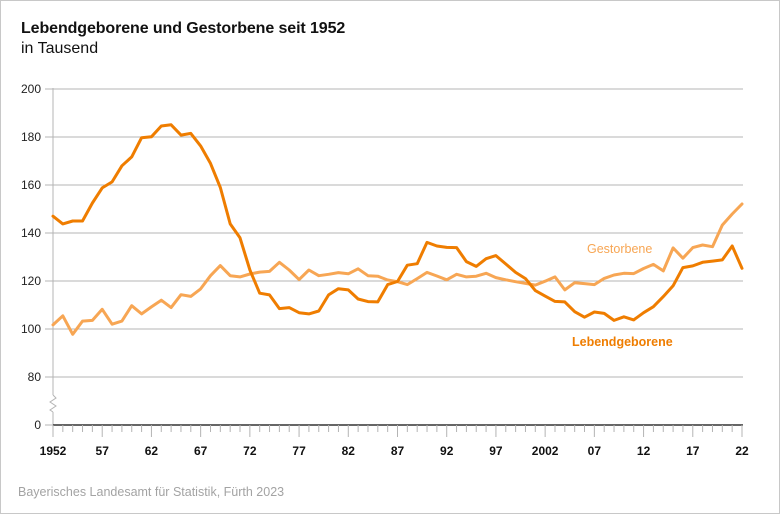 The width and height of the screenshot is (780, 514). I want to click on x-tick-label: 97, so click(496, 451).